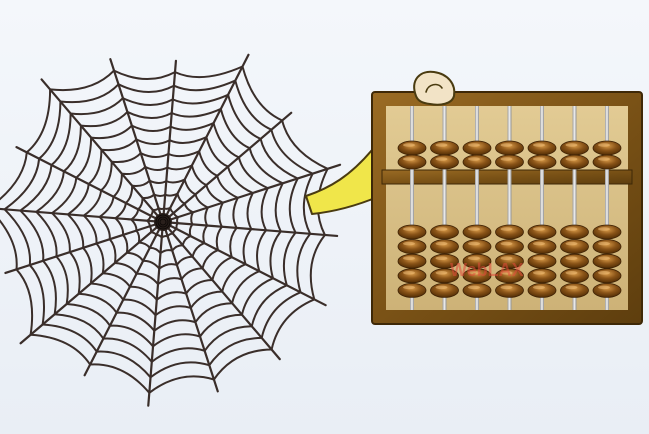 Image resolution: width=649 pixels, height=434 pixels. I want to click on web-center, so click(163, 222).